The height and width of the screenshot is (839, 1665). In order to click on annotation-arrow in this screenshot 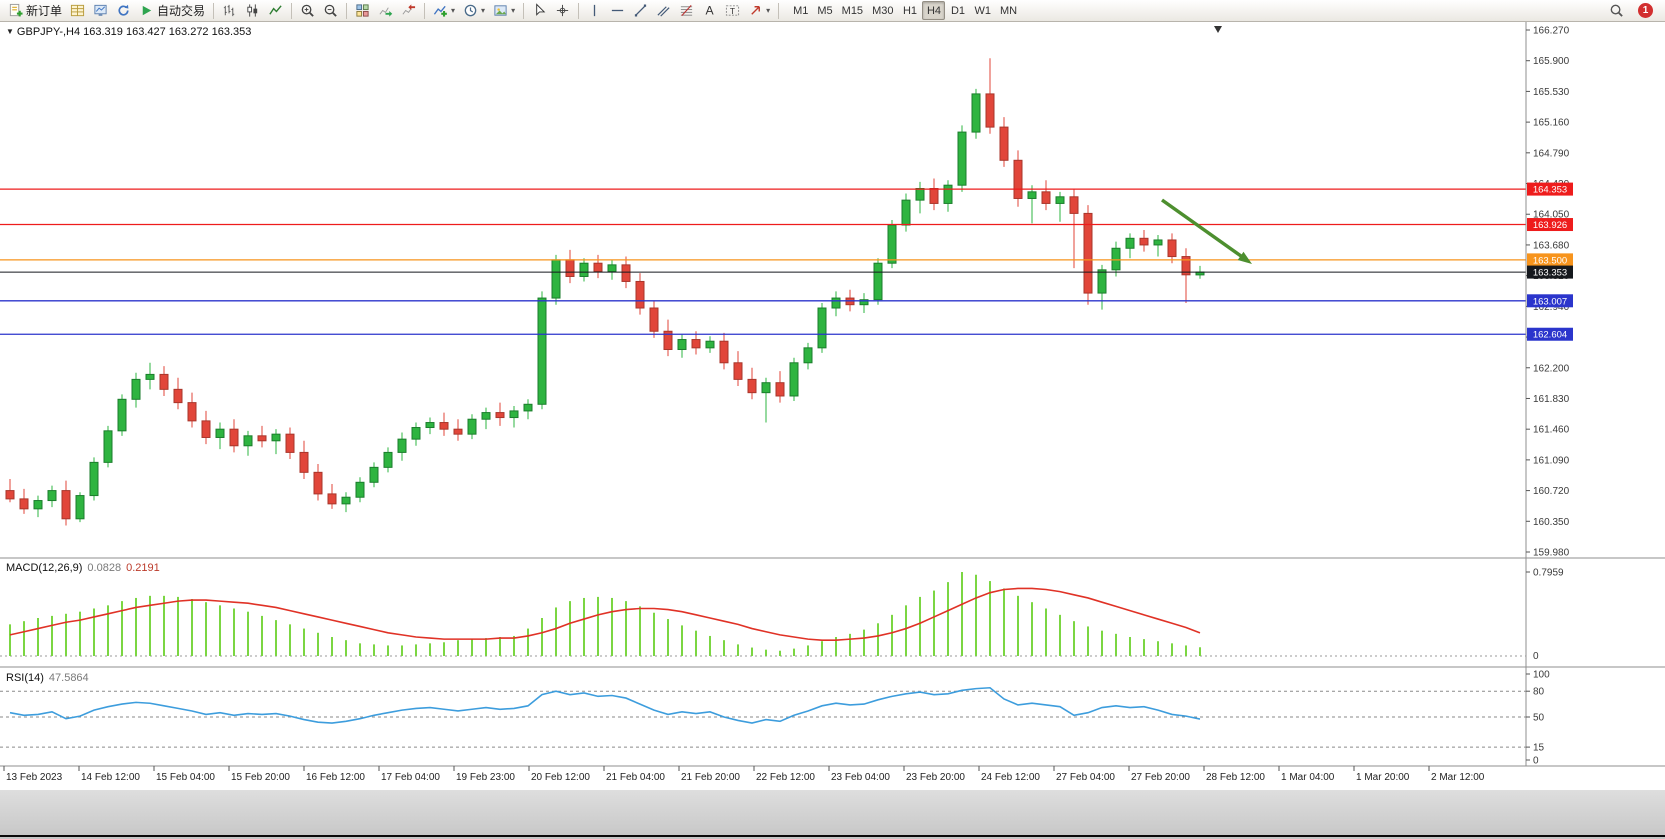, I will do `click(1201, 228)`.